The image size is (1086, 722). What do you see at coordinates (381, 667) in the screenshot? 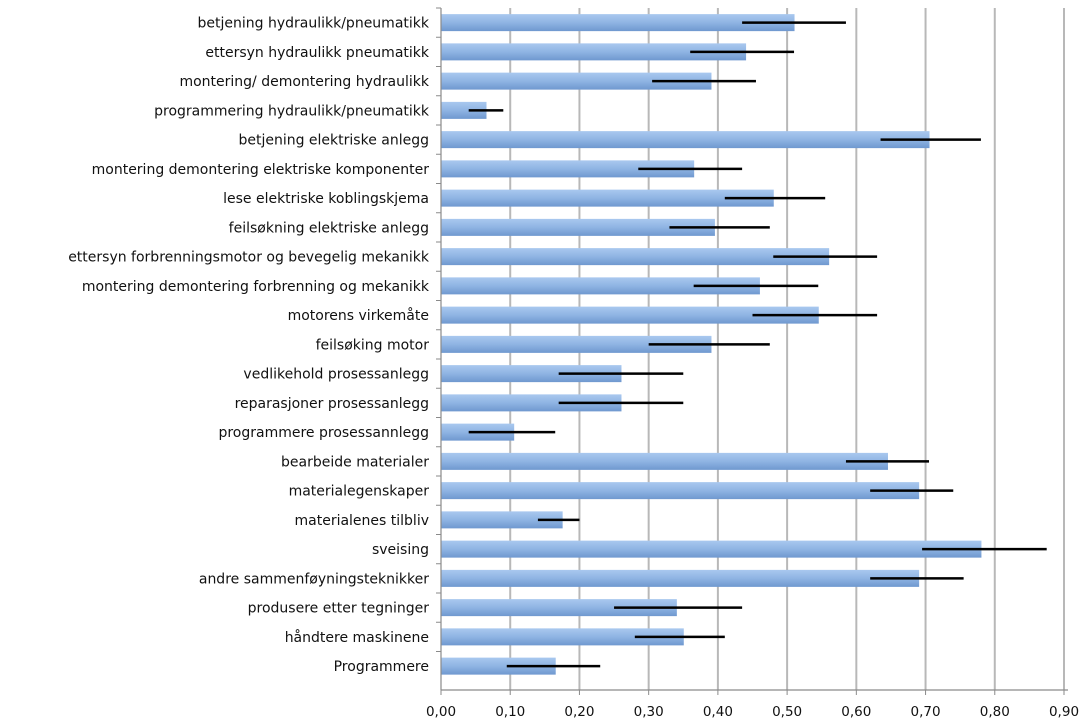
I see `category-label: Programmere` at bounding box center [381, 667].